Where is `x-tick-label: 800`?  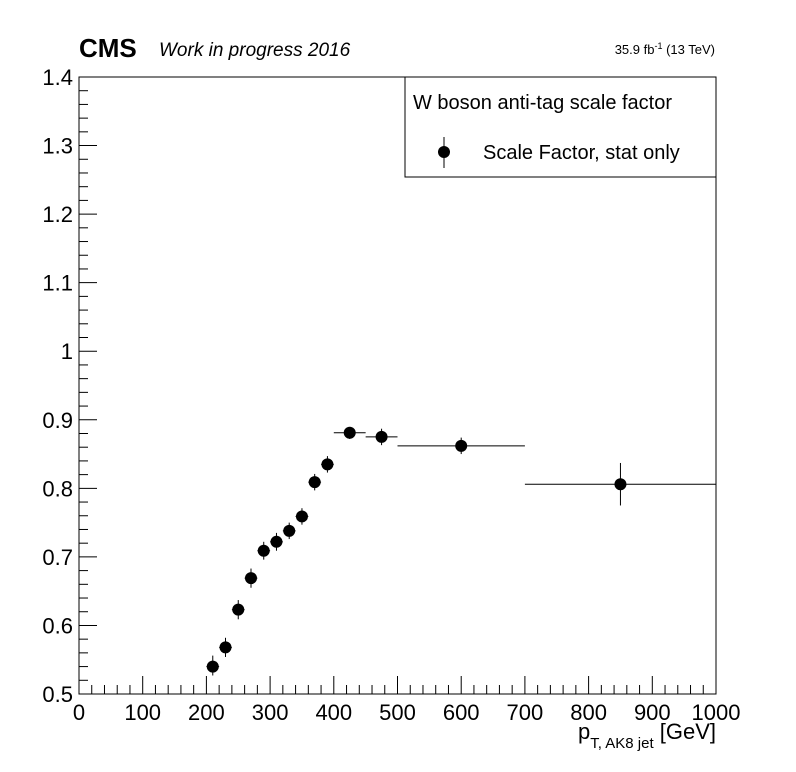 x-tick-label: 800 is located at coordinates (588, 712).